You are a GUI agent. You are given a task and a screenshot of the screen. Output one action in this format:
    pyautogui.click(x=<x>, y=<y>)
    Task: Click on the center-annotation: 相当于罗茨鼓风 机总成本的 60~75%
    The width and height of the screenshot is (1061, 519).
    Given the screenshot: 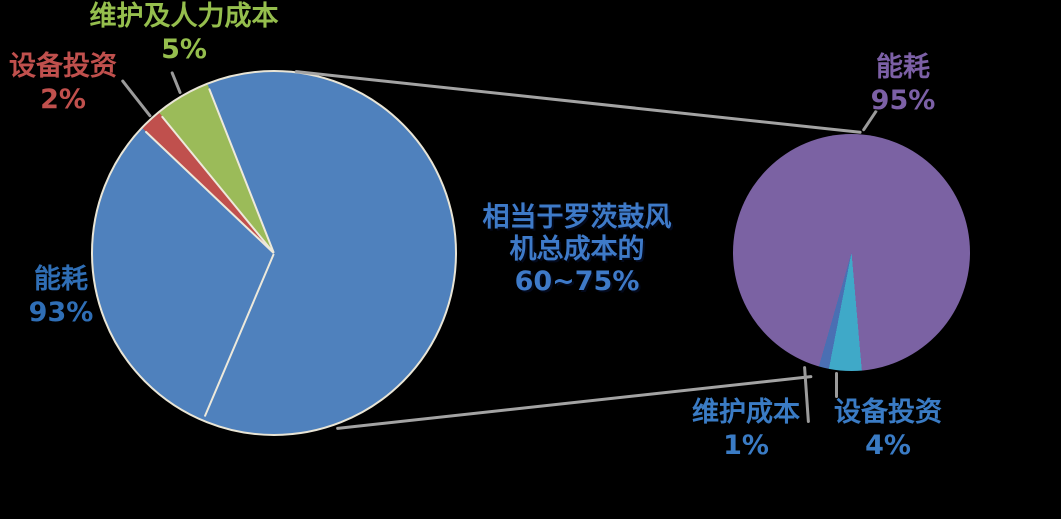 What is the action you would take?
    pyautogui.click(x=577, y=250)
    